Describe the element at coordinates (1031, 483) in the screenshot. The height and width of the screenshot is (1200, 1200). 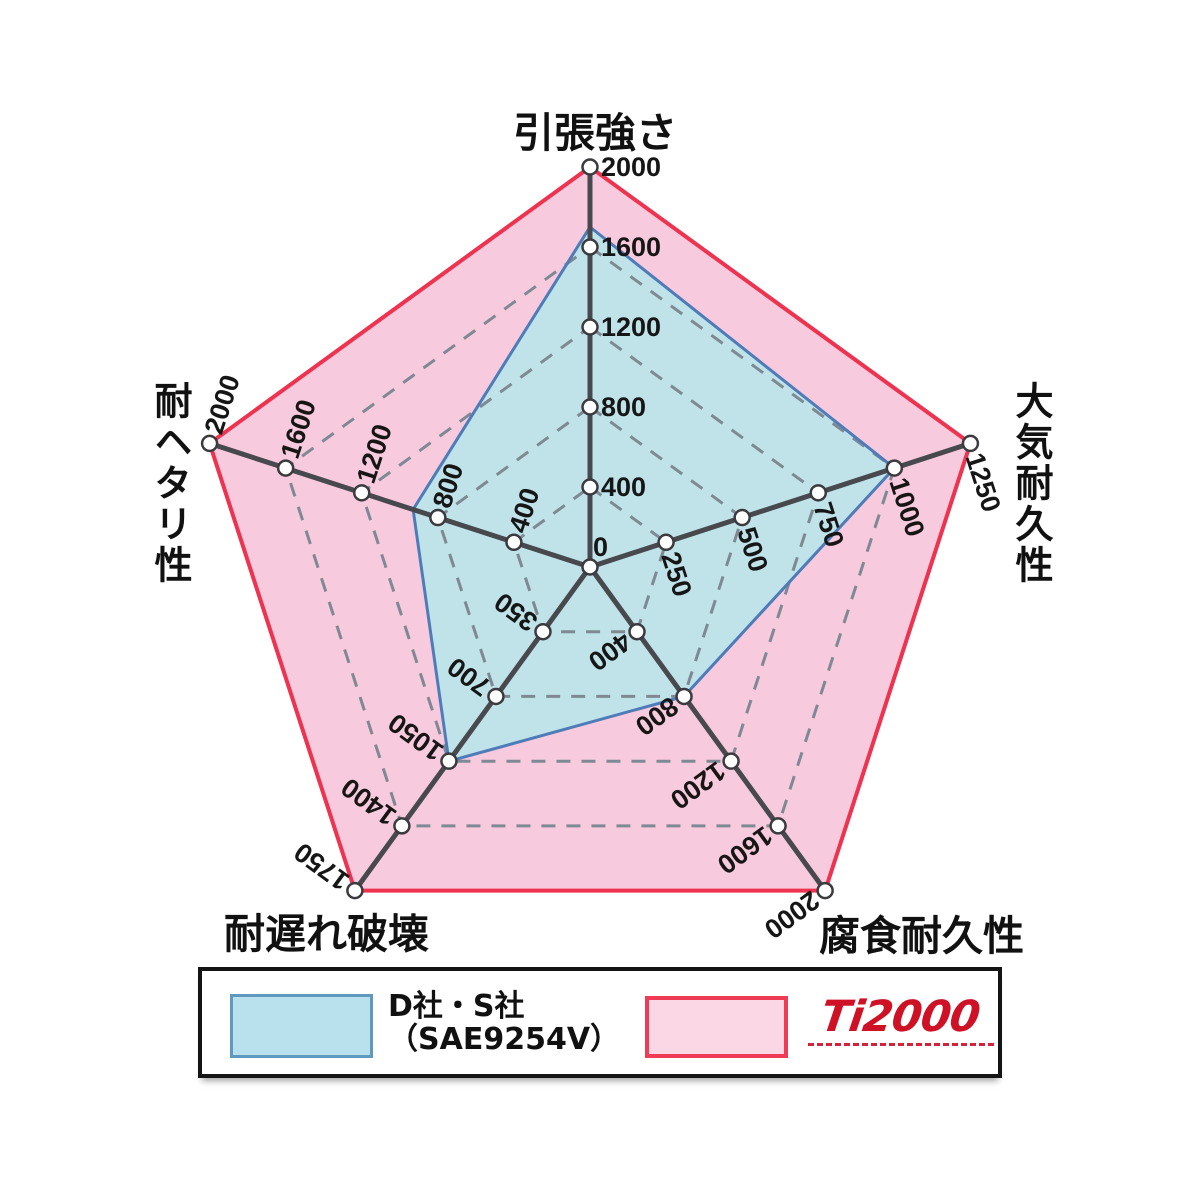
I see `axis-title-atmospheric-durability: 大気耐久性` at that location.